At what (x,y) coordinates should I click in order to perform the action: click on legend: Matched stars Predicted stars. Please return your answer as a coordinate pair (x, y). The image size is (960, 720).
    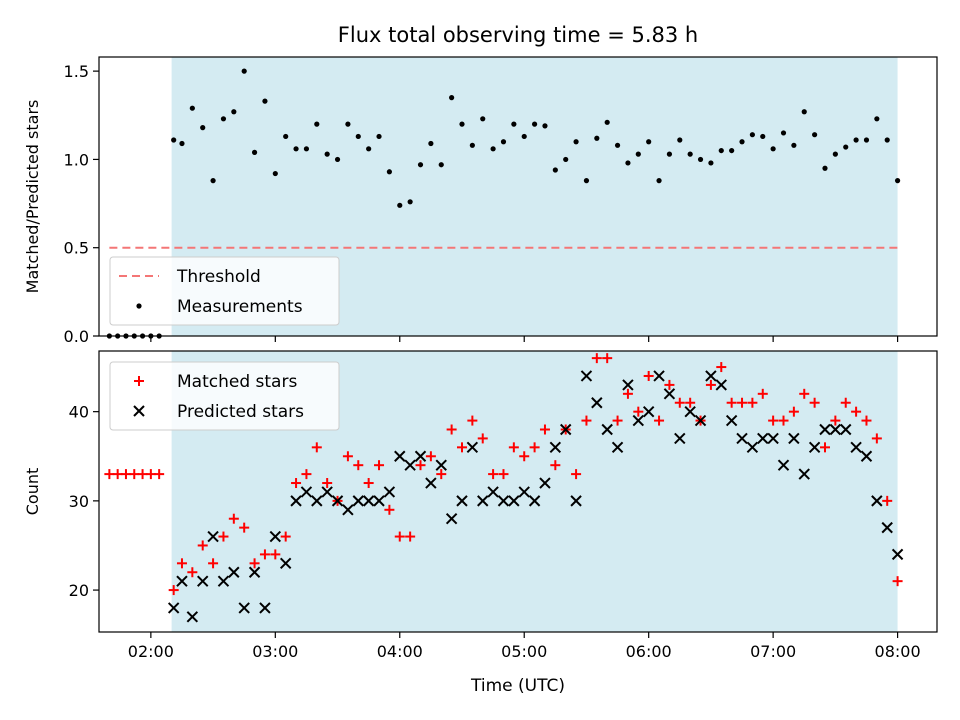
    Looking at the image, I should click on (224, 396).